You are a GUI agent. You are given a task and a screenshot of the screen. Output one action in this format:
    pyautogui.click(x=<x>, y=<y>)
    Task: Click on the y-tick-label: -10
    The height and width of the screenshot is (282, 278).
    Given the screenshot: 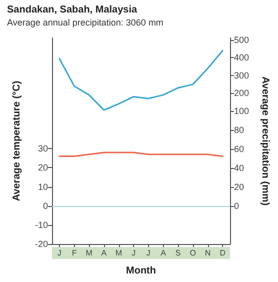 What is the action you would take?
    pyautogui.click(x=41, y=225)
    